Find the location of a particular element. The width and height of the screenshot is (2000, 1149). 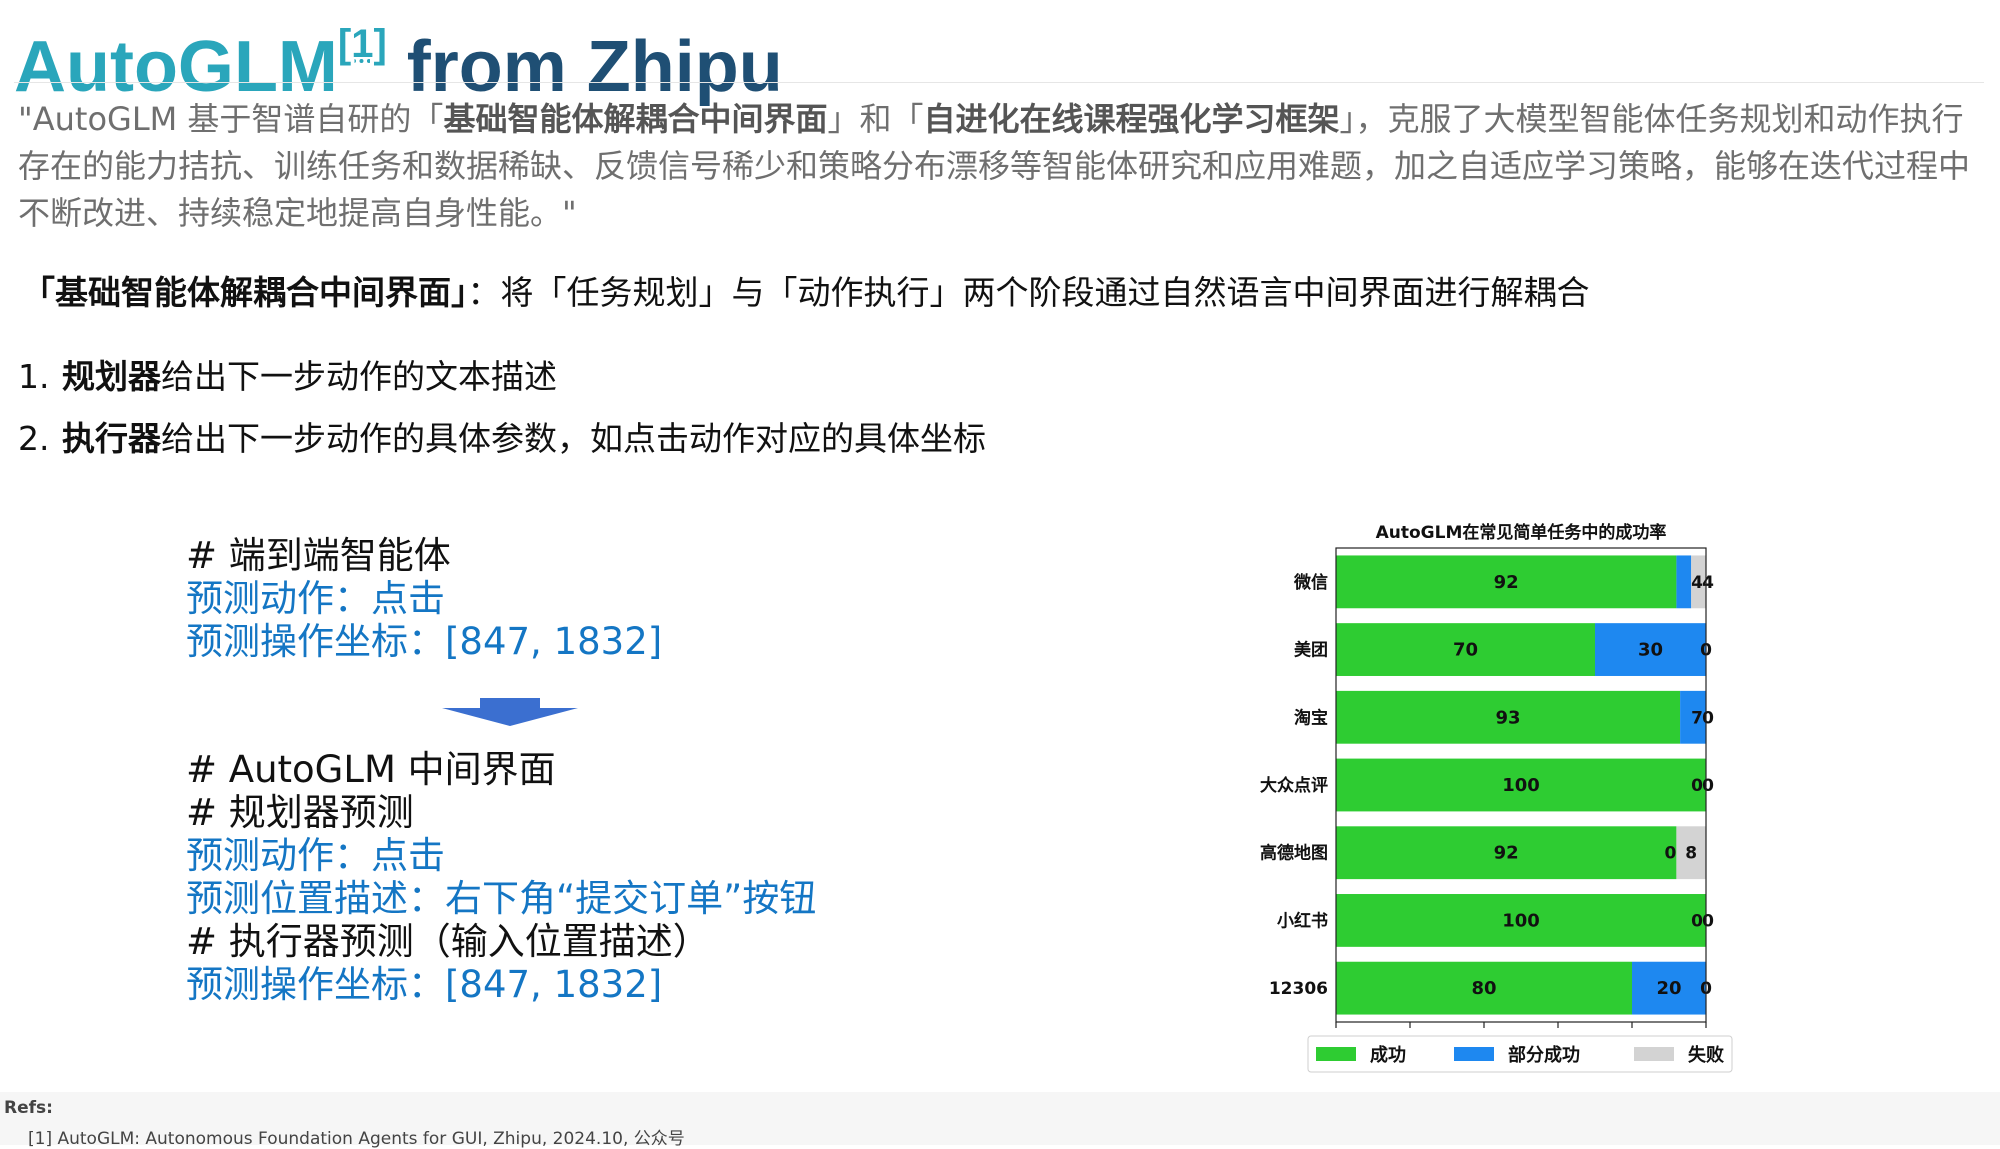

quote-bold-1: 基础智能体解耦合中间界面 is located at coordinates (635, 119).